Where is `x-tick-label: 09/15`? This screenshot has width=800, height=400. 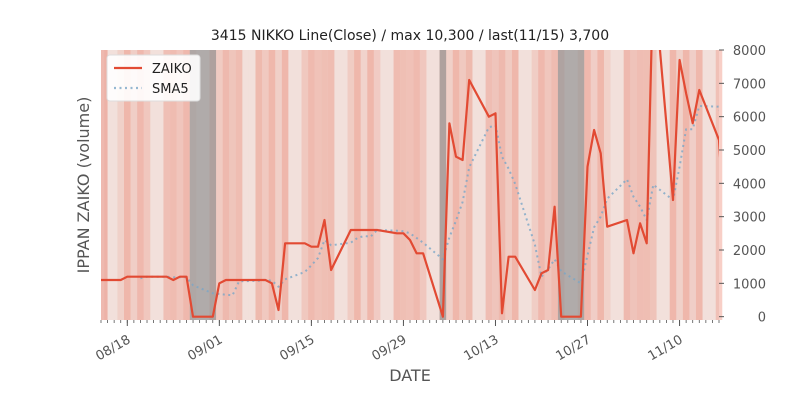 x-tick-label: 09/15 is located at coordinates (297, 348).